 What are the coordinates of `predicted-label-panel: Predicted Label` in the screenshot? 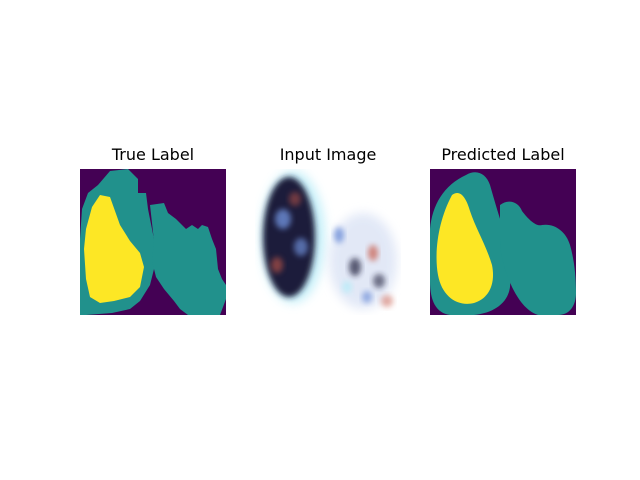 It's located at (503, 229).